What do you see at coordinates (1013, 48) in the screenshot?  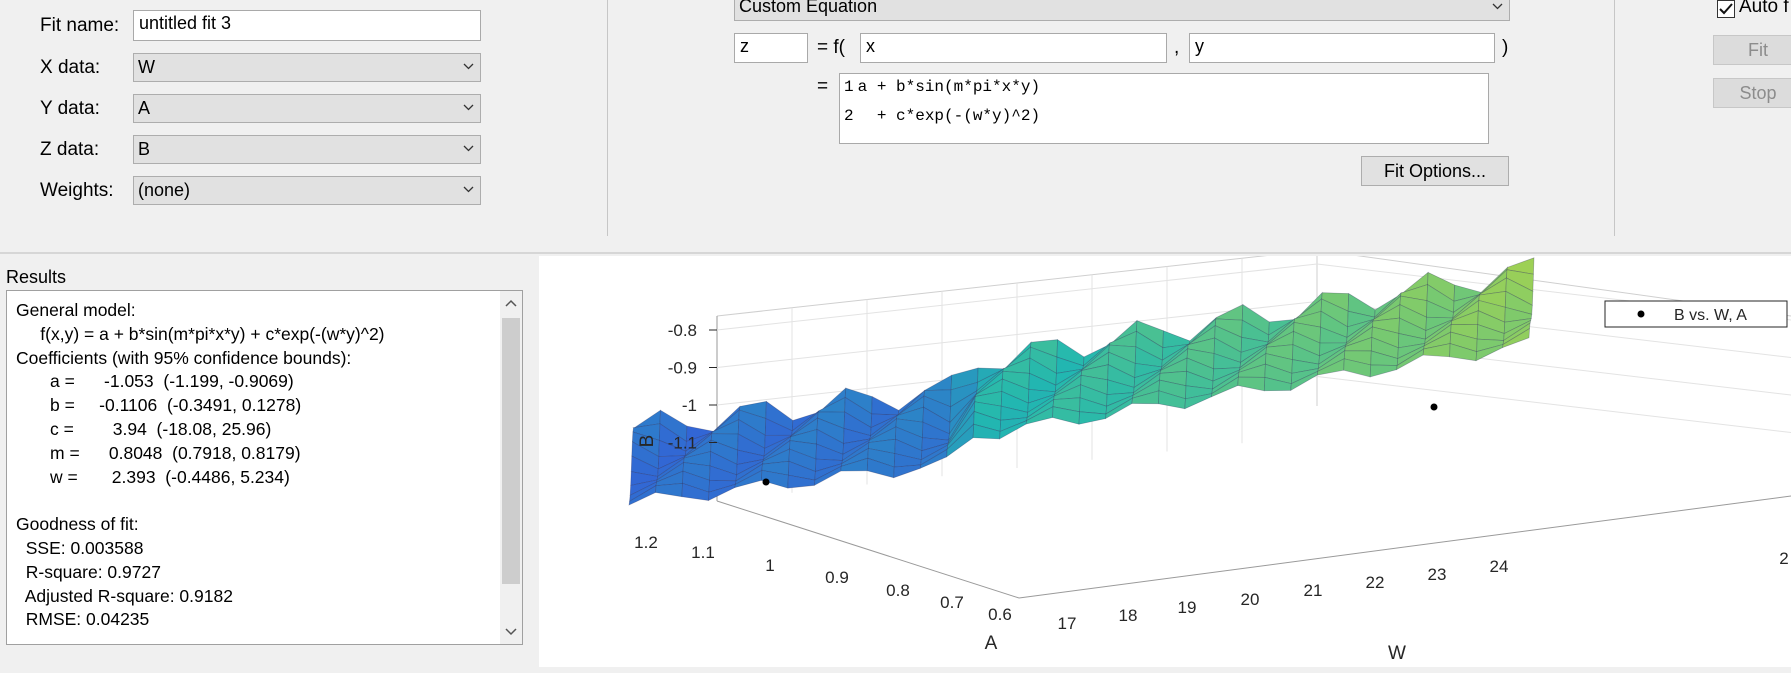 I see `independent-var1-input: x` at bounding box center [1013, 48].